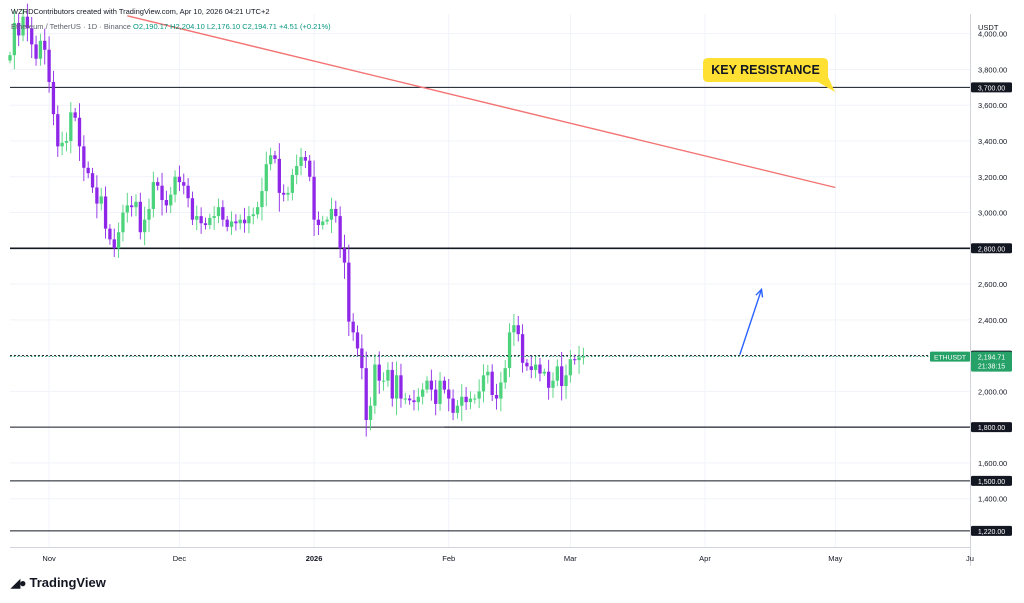 The width and height of the screenshot is (1024, 603). I want to click on time-tick-label: Ju, so click(970, 558).